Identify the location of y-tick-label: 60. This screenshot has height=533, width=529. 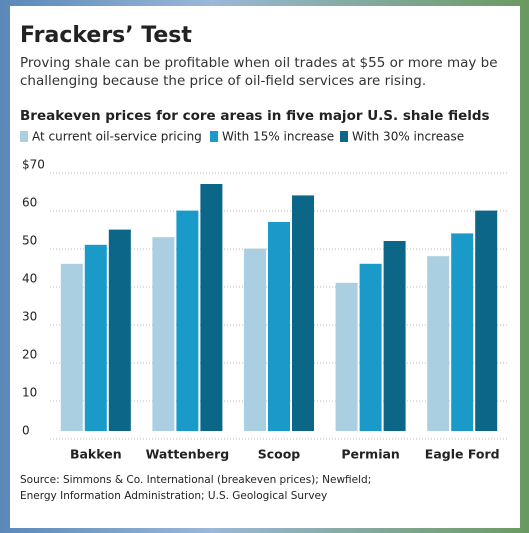
(29, 203).